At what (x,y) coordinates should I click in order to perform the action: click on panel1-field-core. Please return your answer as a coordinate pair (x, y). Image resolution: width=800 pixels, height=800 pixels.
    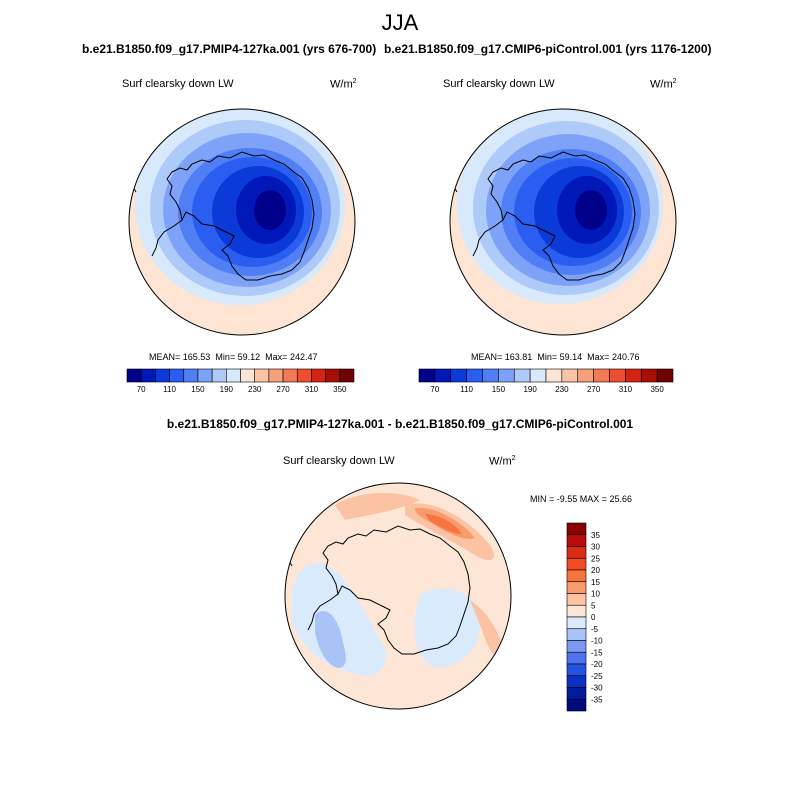
    Looking at the image, I should click on (270, 210).